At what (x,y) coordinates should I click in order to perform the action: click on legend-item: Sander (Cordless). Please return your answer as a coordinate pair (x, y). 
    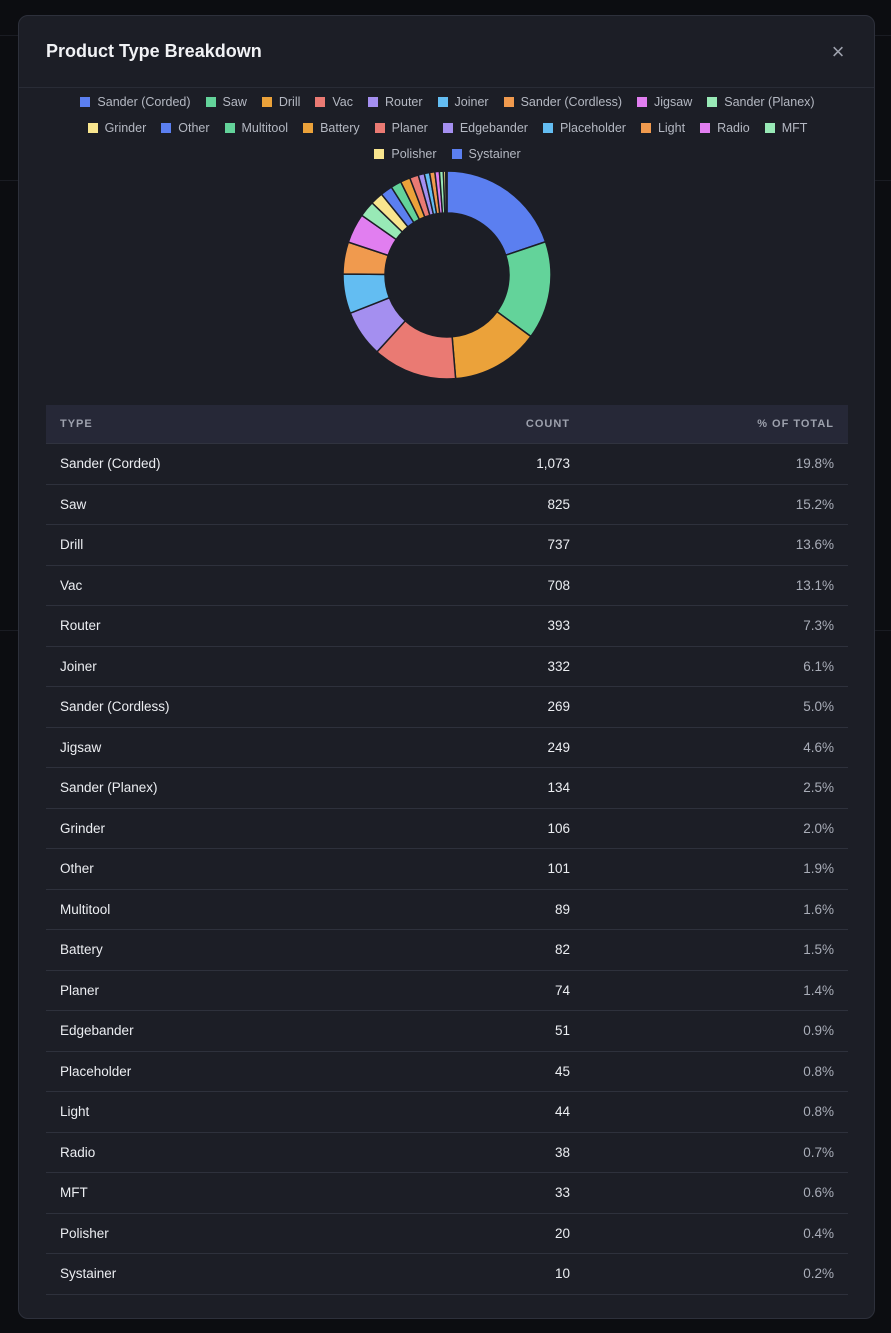
    Looking at the image, I should click on (563, 102).